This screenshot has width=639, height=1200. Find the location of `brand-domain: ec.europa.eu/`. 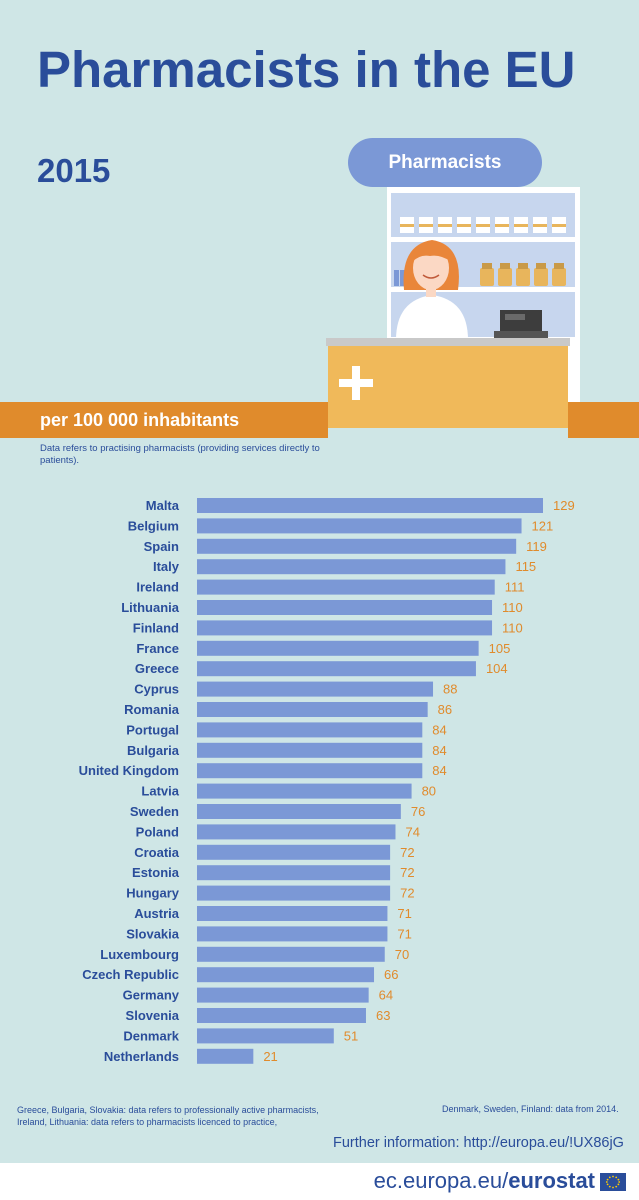

brand-domain: ec.europa.eu/ is located at coordinates (441, 1180).